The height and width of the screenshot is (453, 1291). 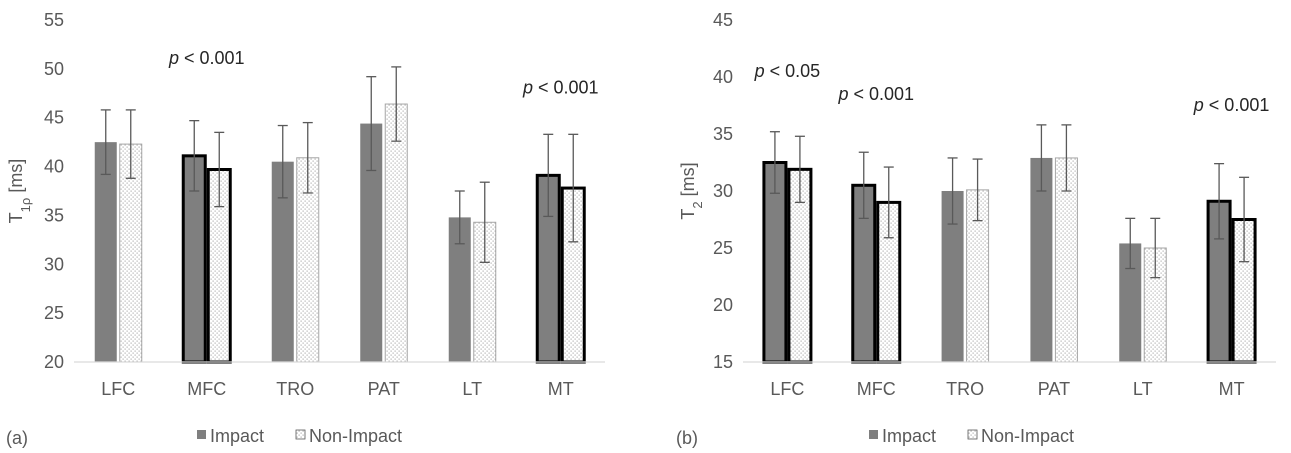 I want to click on y-tick-label: 50, so click(x=54, y=69).